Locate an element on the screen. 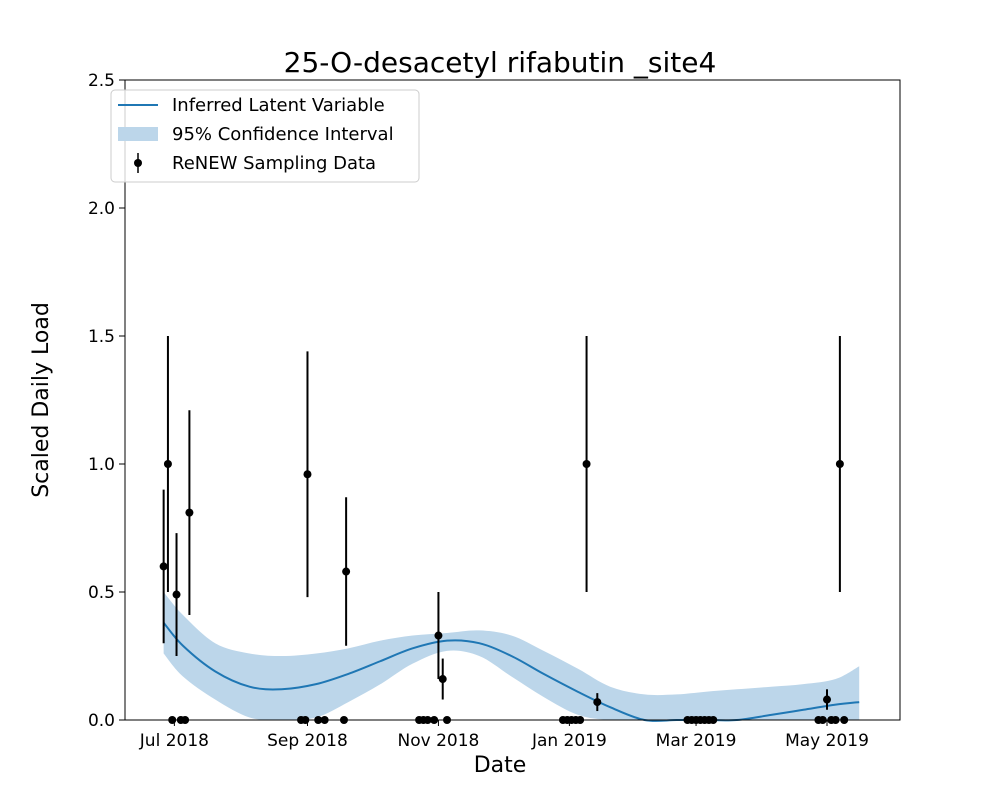  x-tick-label: Sep 2018 is located at coordinates (307, 741).